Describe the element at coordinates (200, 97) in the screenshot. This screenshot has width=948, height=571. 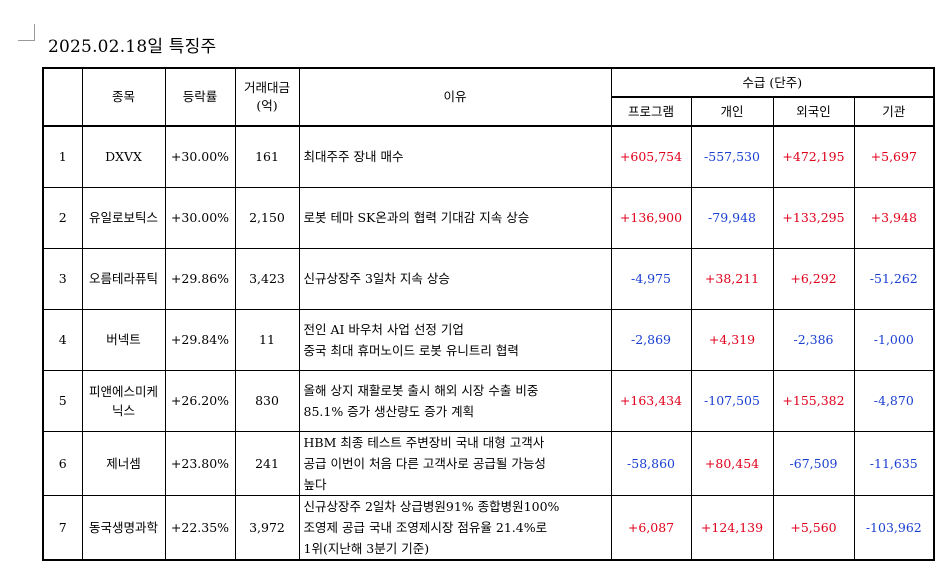
I see `header-change: 등락률` at that location.